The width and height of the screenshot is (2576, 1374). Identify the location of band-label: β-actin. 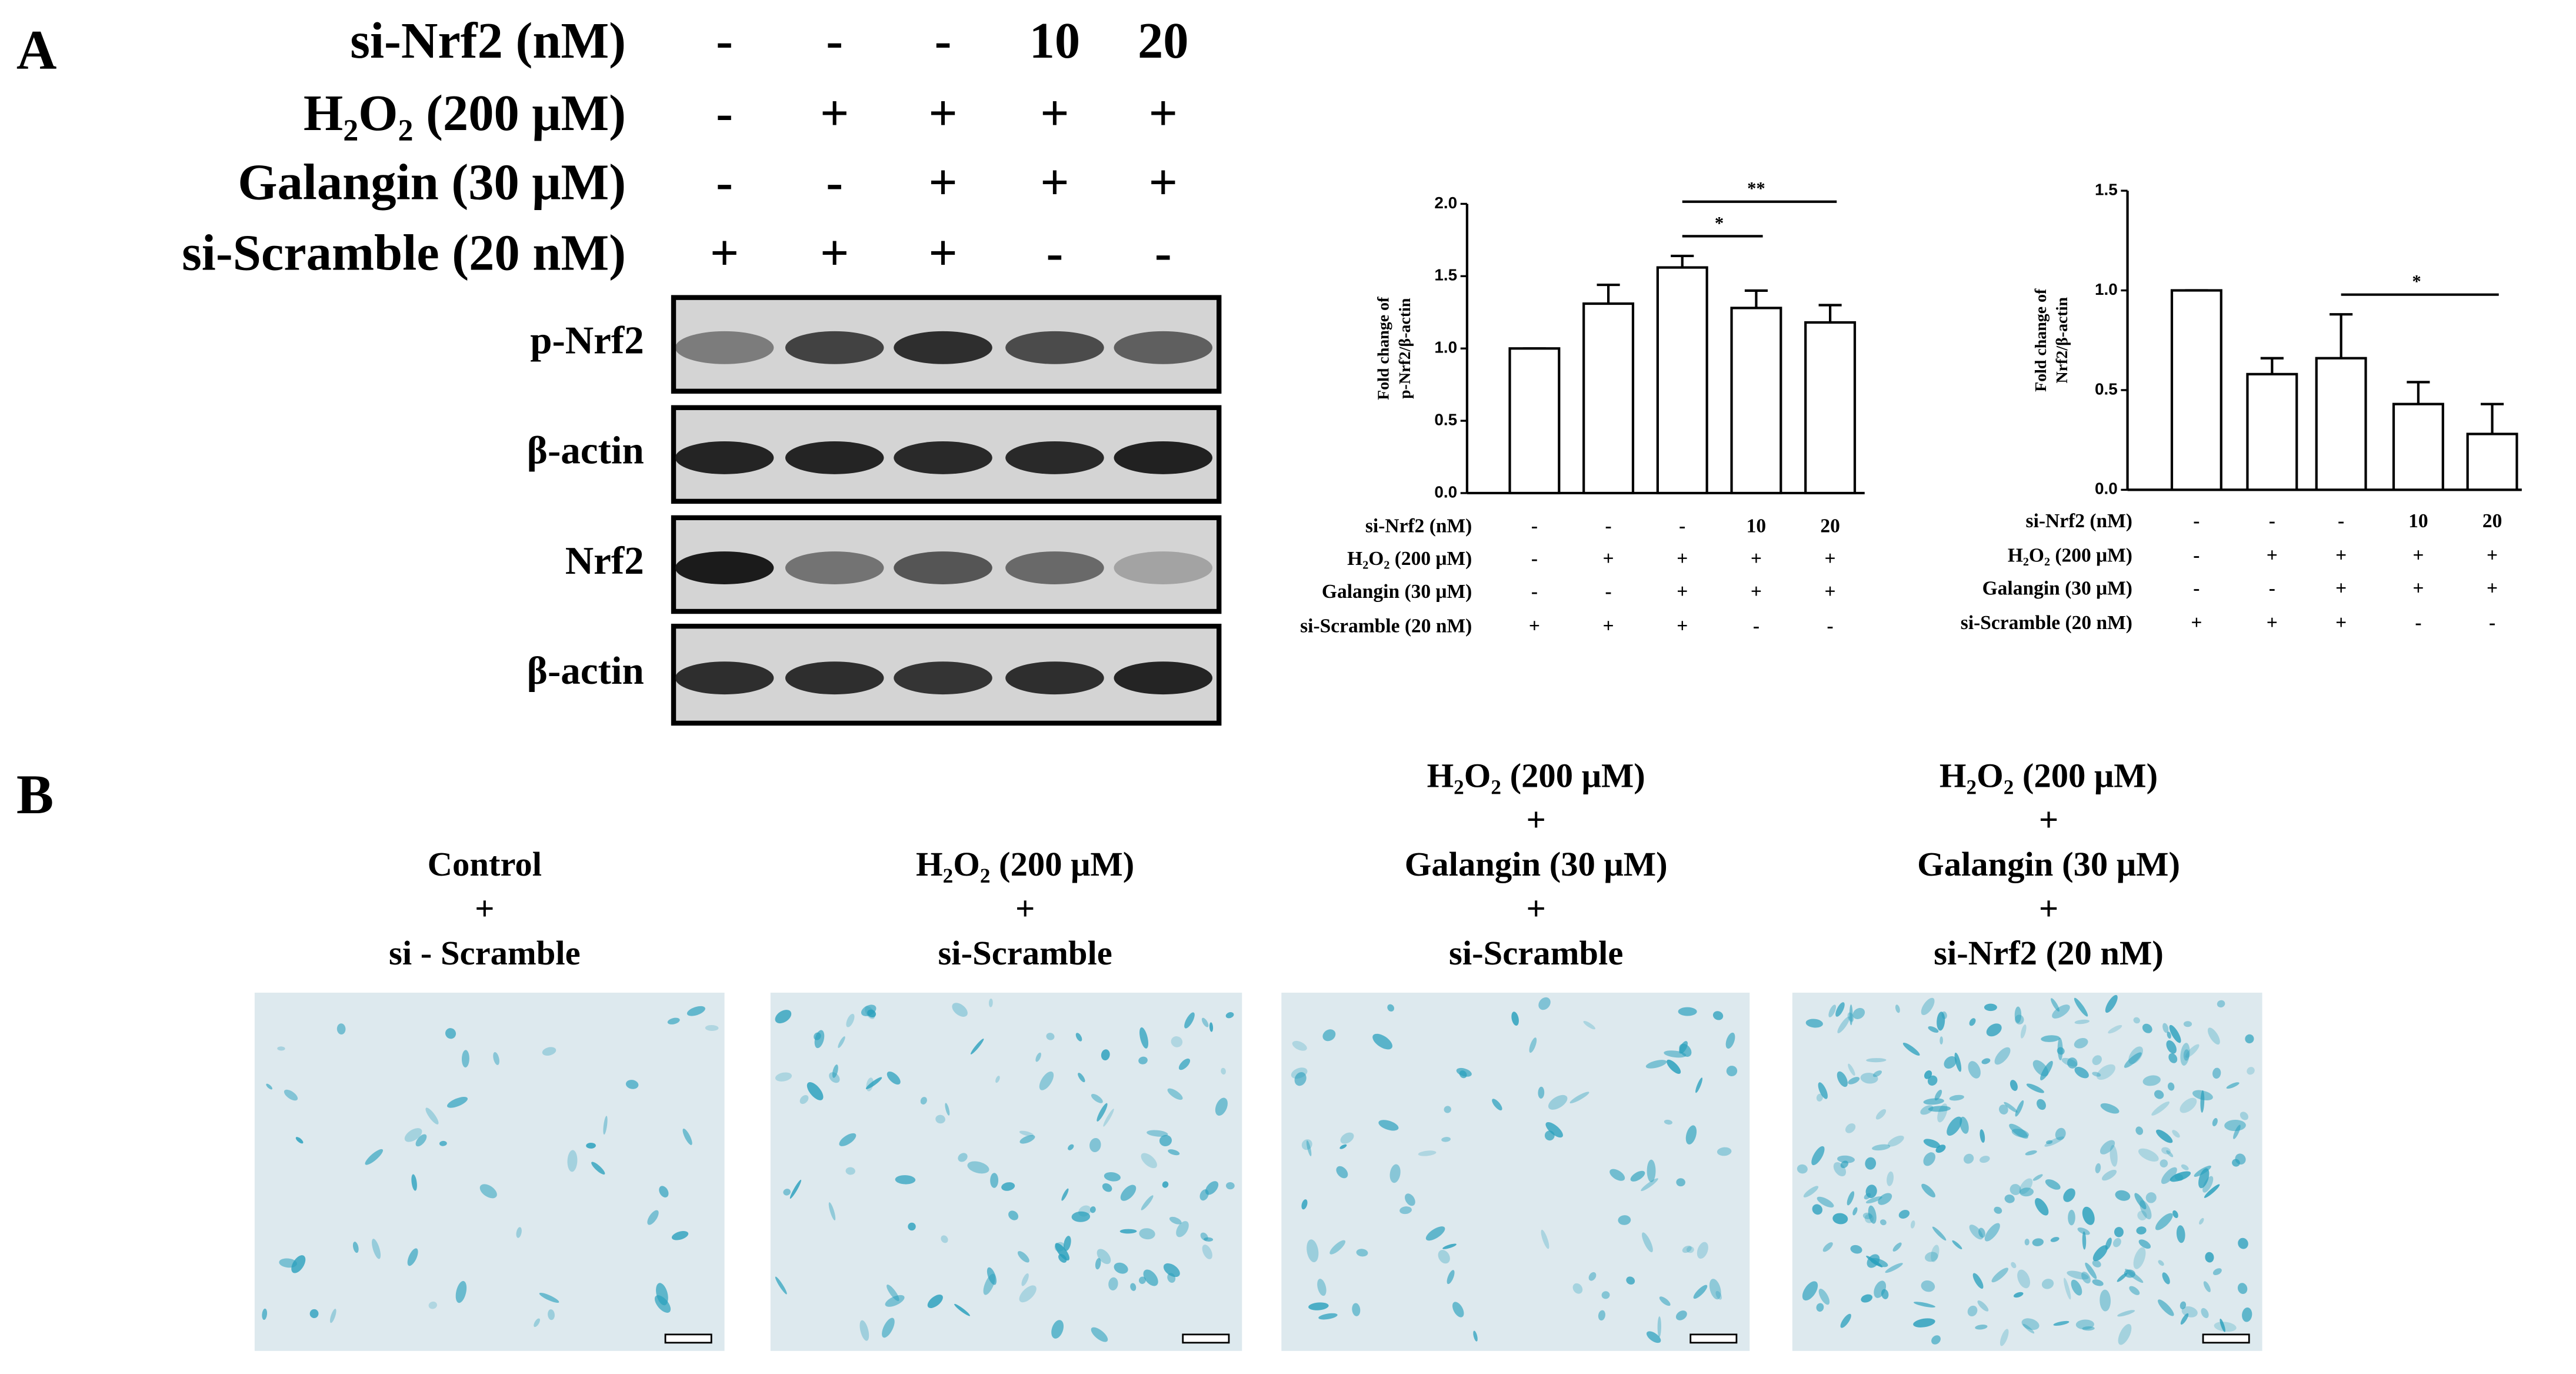
(585, 451).